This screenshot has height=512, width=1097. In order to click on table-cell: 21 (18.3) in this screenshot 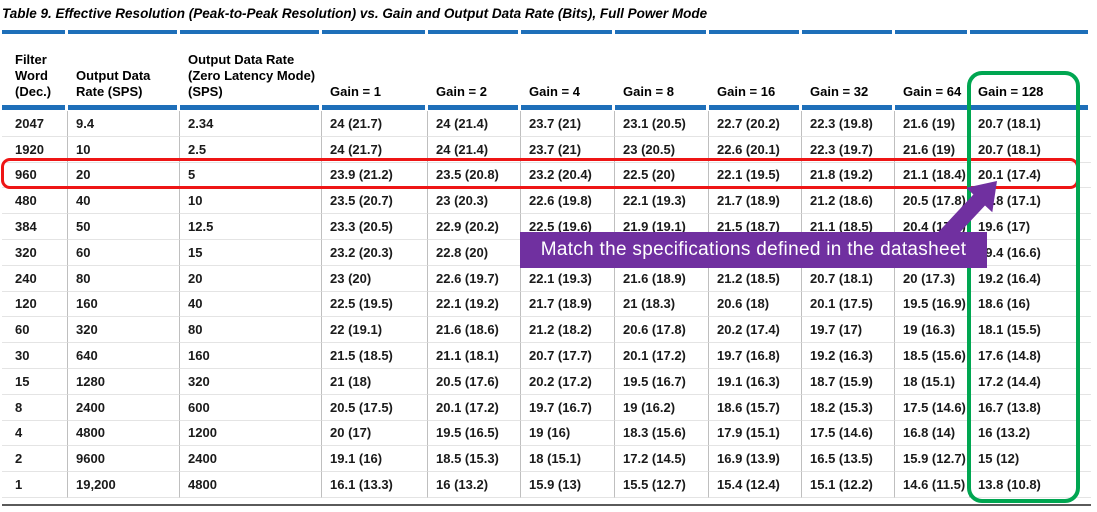, I will do `click(662, 304)`.